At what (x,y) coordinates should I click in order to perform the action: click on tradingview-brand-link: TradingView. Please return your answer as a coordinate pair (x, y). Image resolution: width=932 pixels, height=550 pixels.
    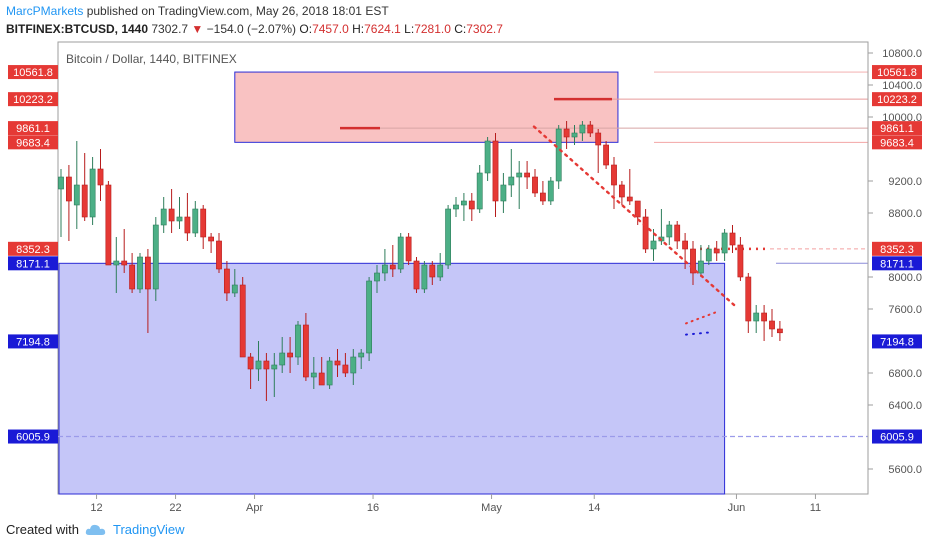
    Looking at the image, I should click on (148, 529).